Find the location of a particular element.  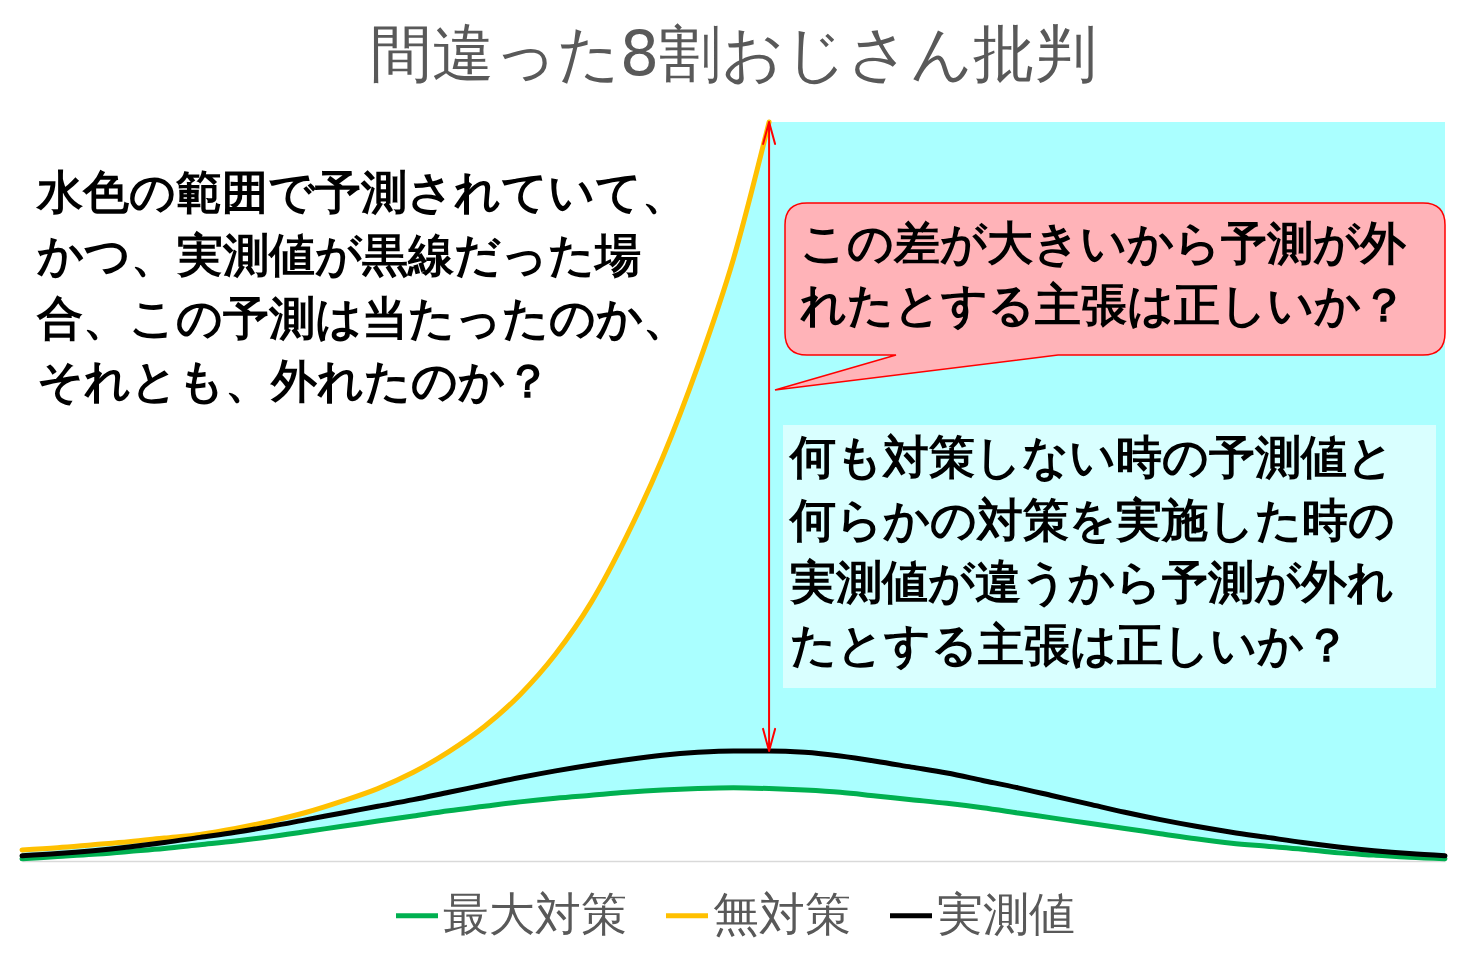

annotation: 何も対策しない時の予測値と何らかの対策を実施した時の実測値が違うから予測が外れたとする主張は正しいか？ is located at coordinates (1091, 551).